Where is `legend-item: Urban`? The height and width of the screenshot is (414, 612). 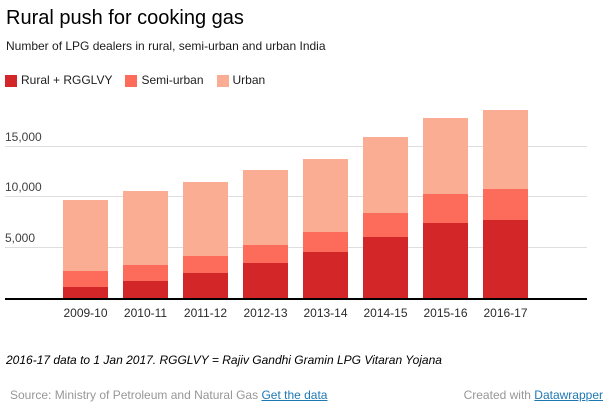
legend-item: Urban is located at coordinates (241, 80).